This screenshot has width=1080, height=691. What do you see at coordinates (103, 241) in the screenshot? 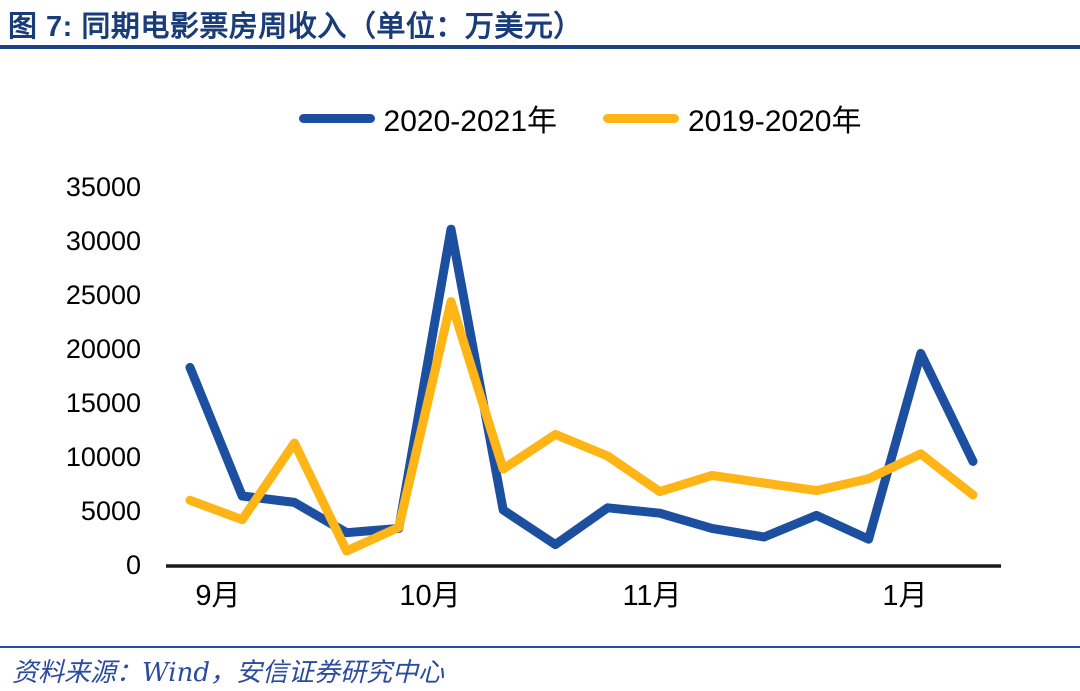
I see `y-axis-tick-label: 30000` at bounding box center [103, 241].